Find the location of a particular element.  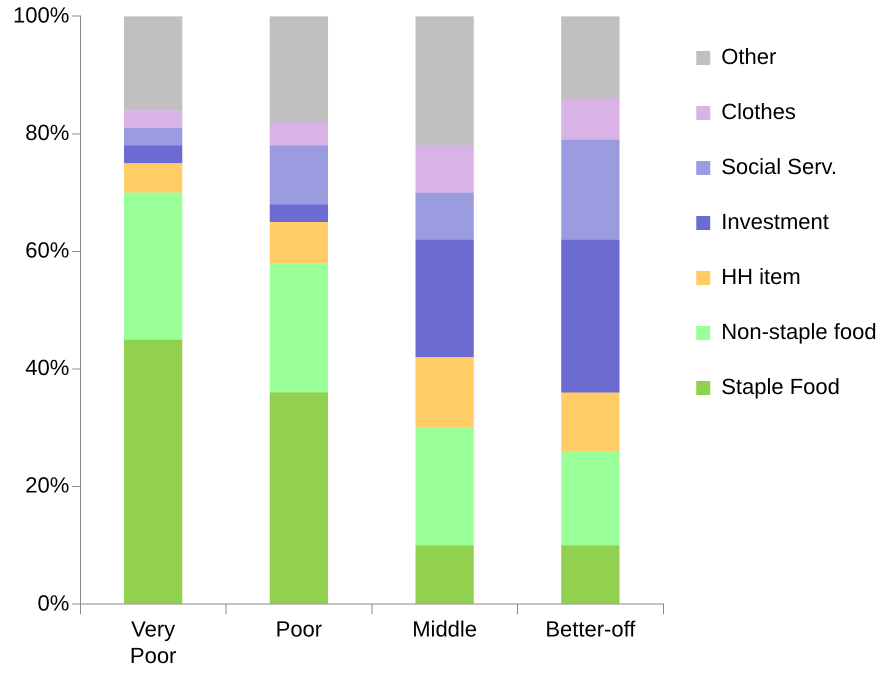

legend-label: Clothes is located at coordinates (758, 111).